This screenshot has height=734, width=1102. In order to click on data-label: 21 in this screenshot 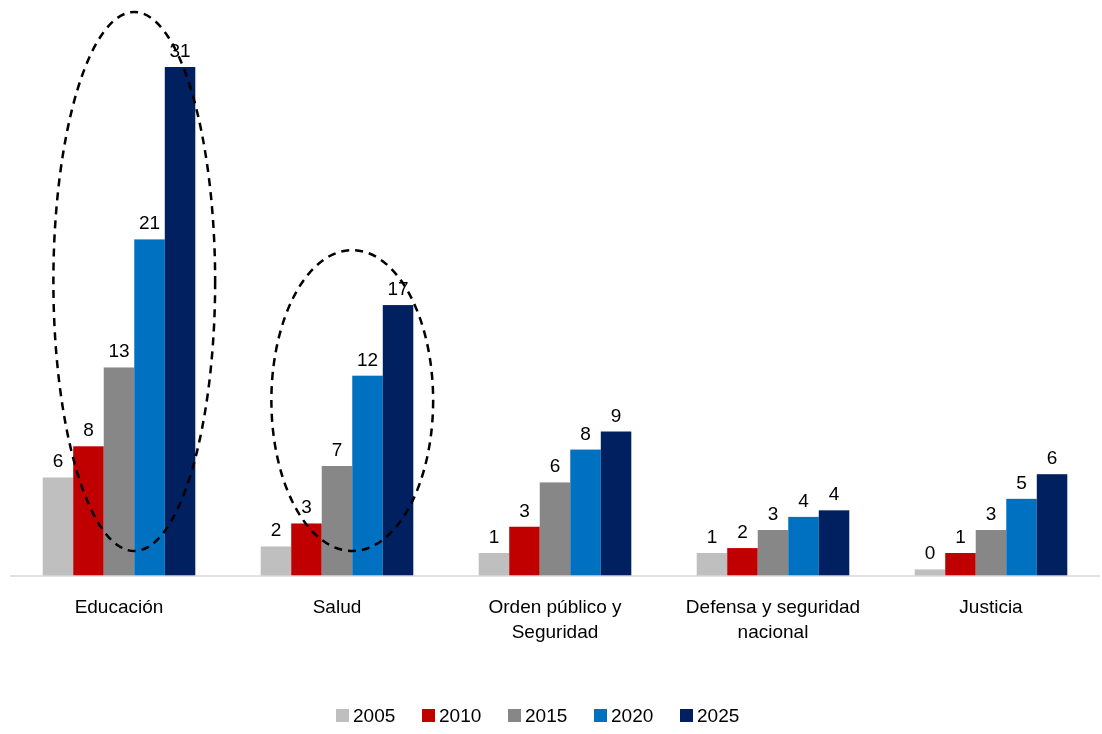, I will do `click(149, 223)`.